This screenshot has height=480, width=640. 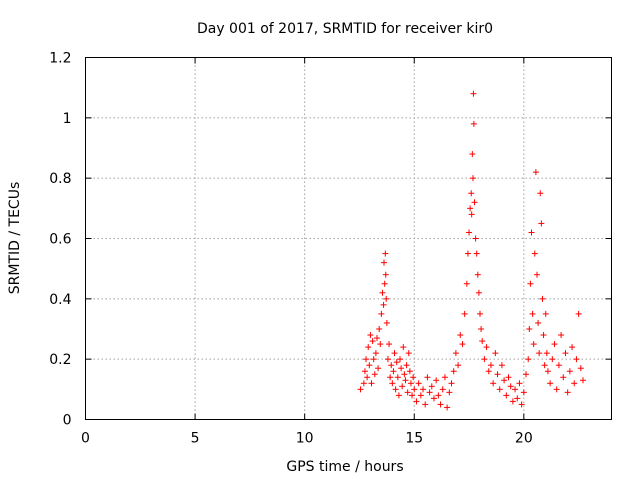 What do you see at coordinates (67, 119) in the screenshot?
I see `y-tick-label: 1` at bounding box center [67, 119].